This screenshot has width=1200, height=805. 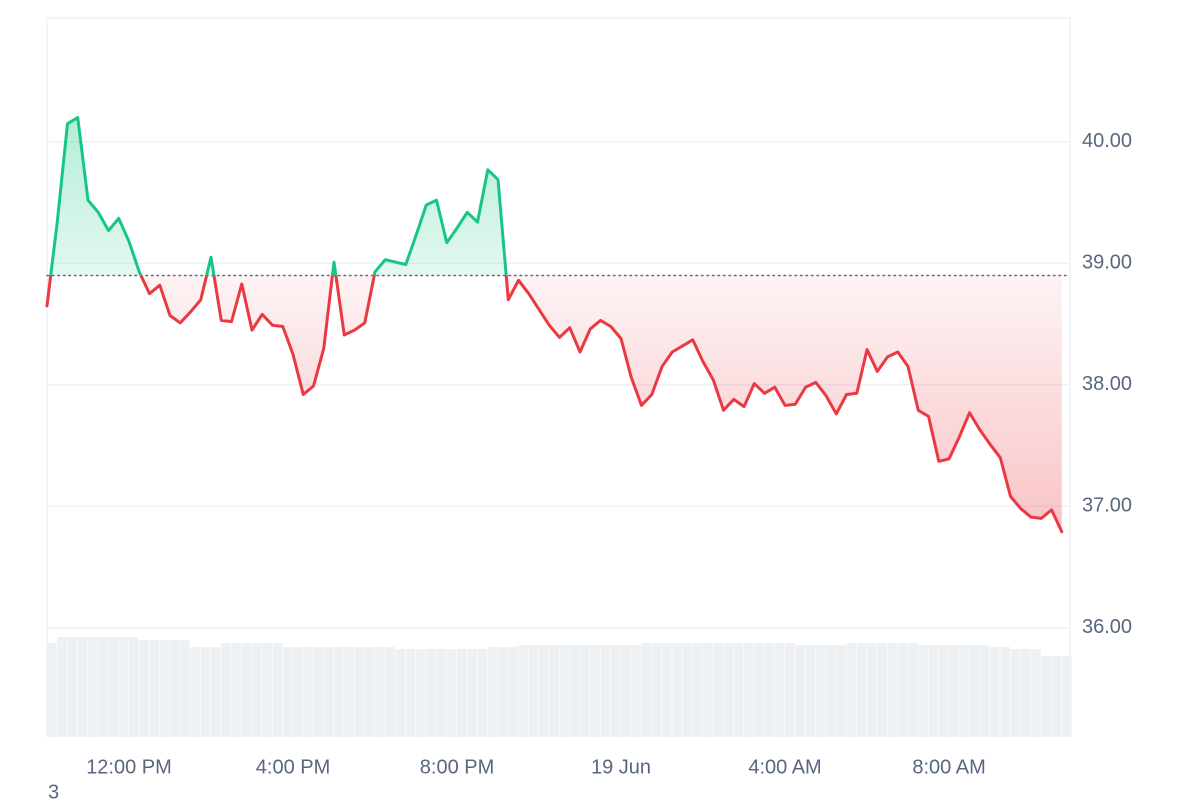 I want to click on y-tick-label: 40.00, so click(x=1107, y=141).